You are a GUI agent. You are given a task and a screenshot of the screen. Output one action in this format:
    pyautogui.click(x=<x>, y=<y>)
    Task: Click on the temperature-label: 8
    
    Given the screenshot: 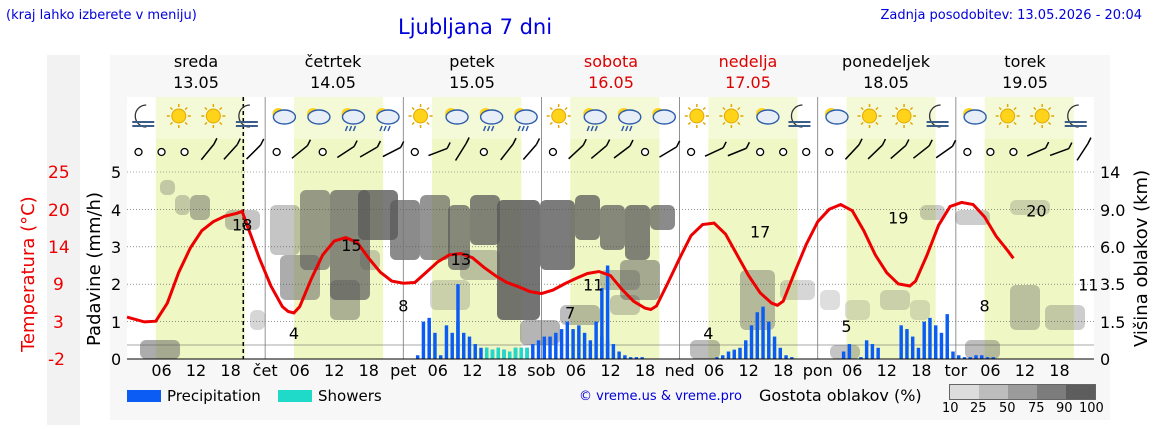 What is the action you would take?
    pyautogui.click(x=403, y=305)
    